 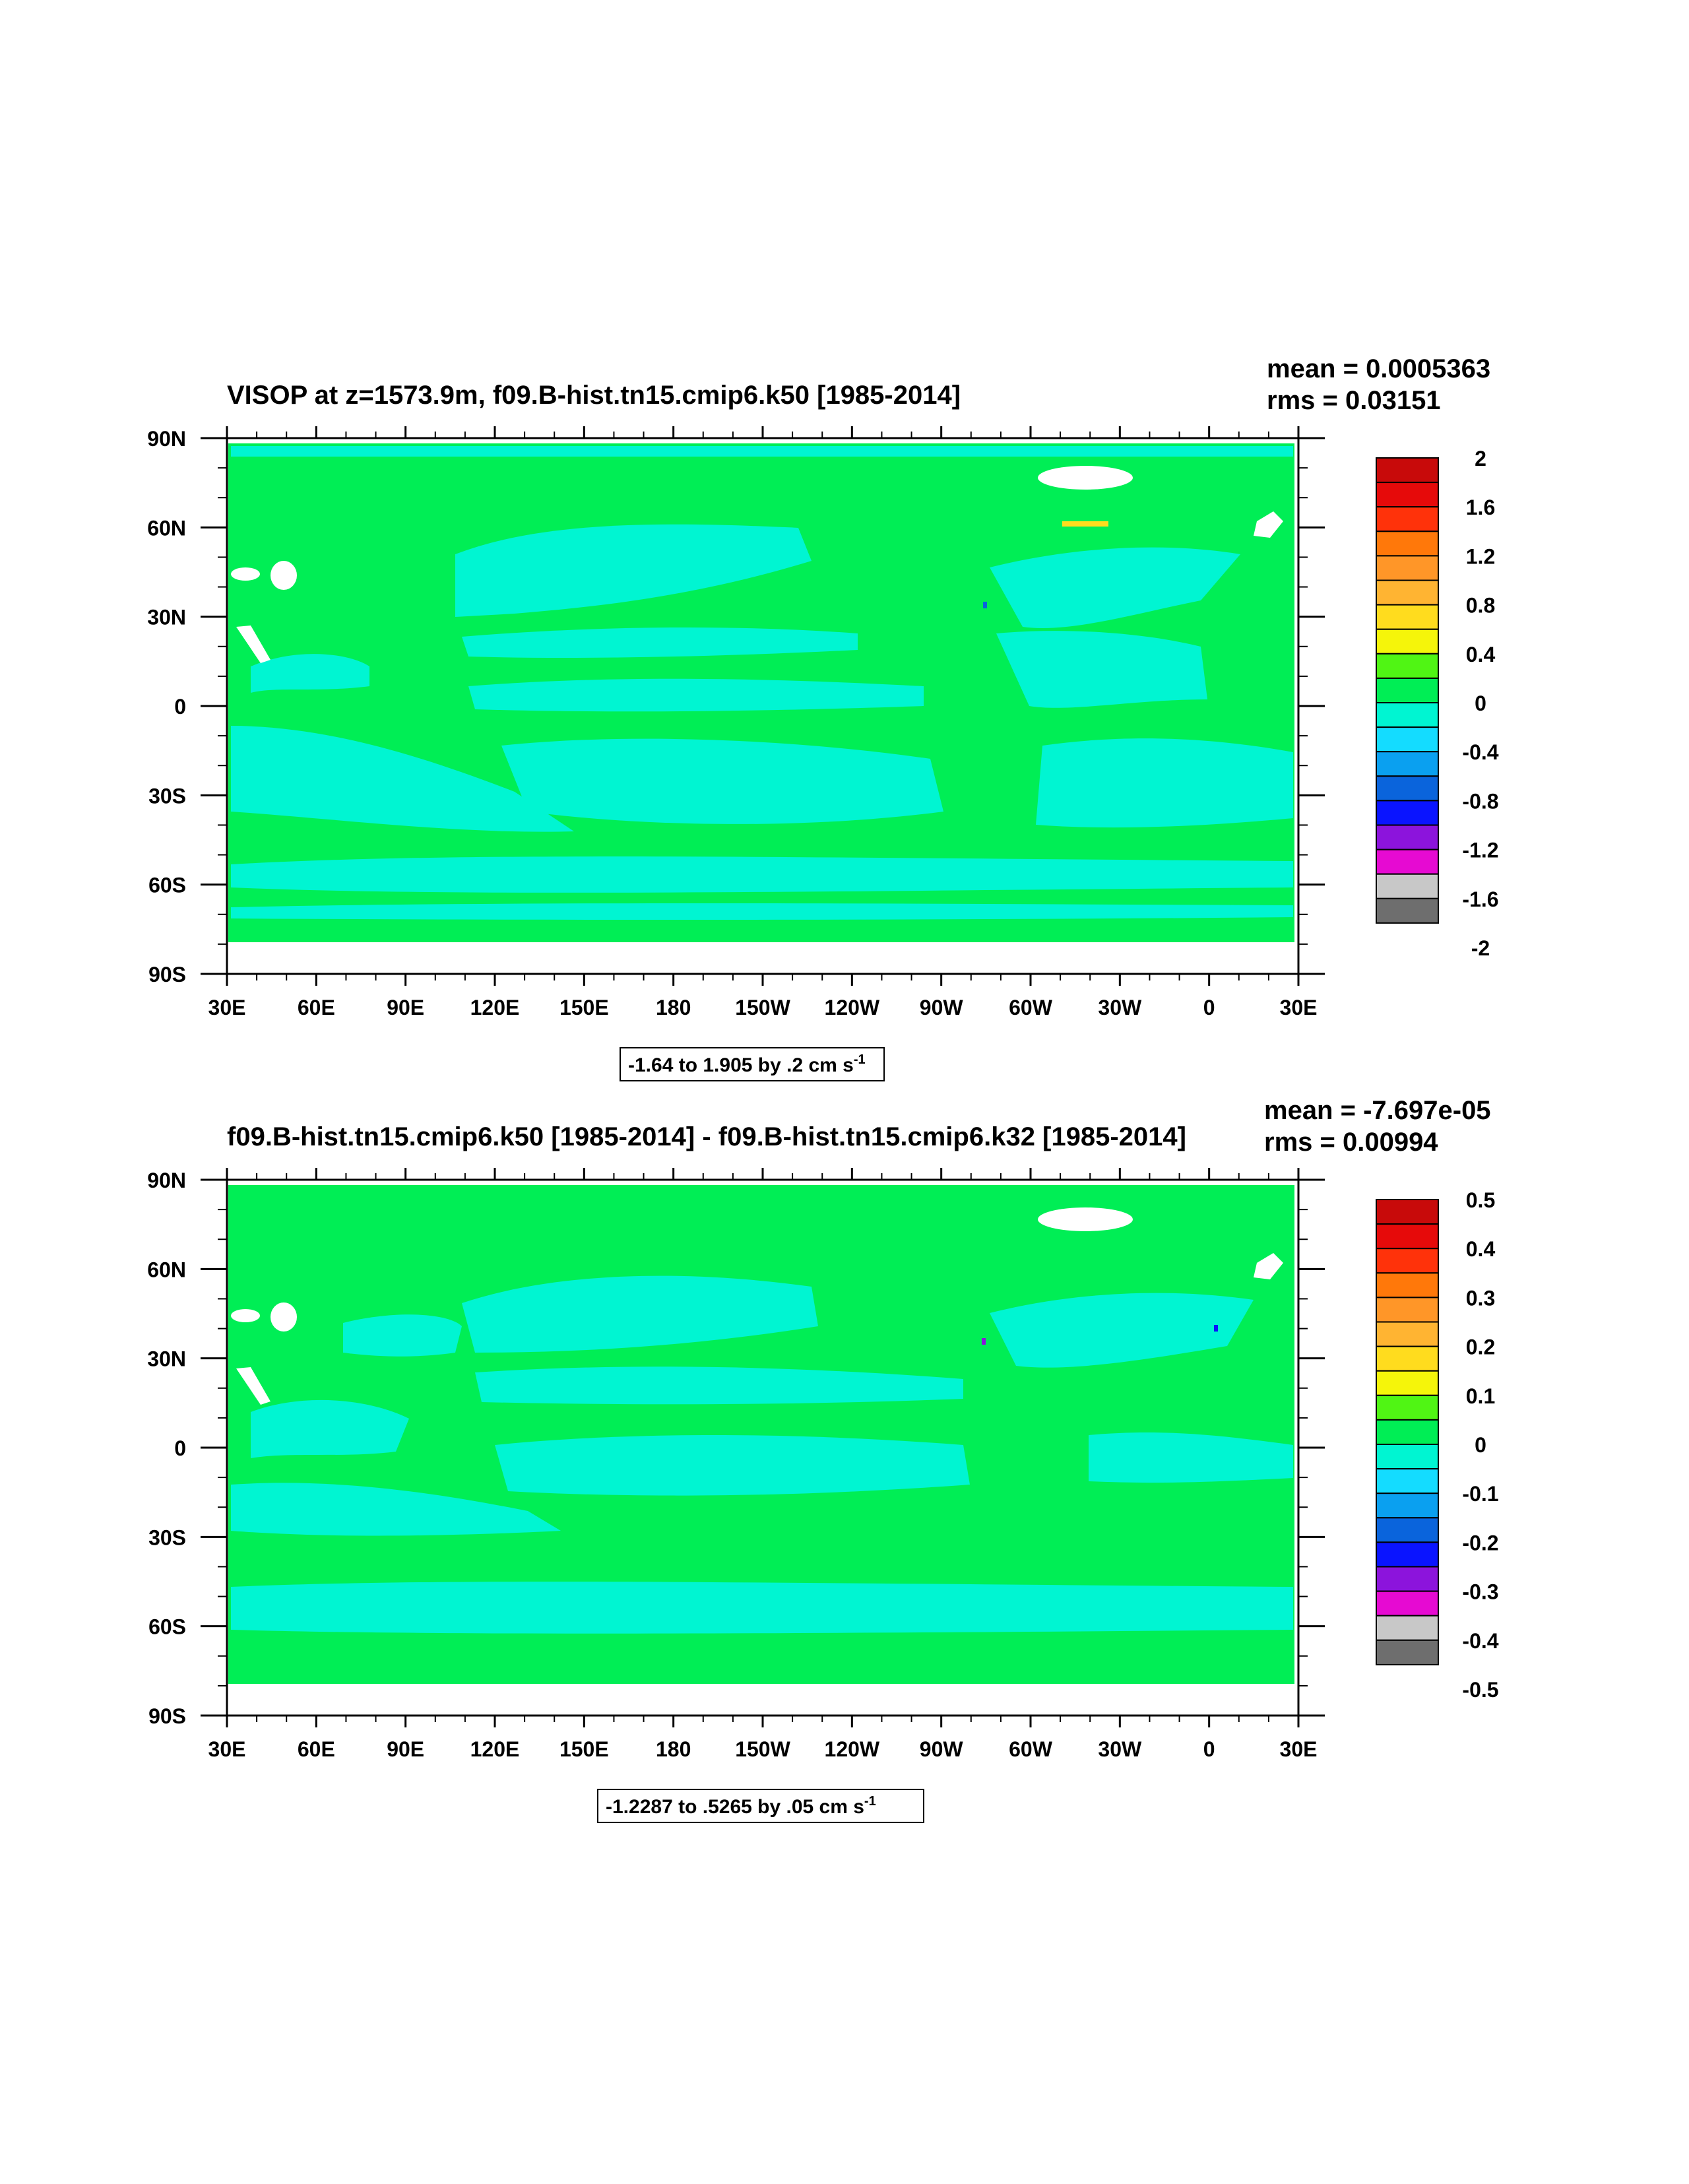 I want to click on colorbar-label: 2, so click(x=1480, y=458).